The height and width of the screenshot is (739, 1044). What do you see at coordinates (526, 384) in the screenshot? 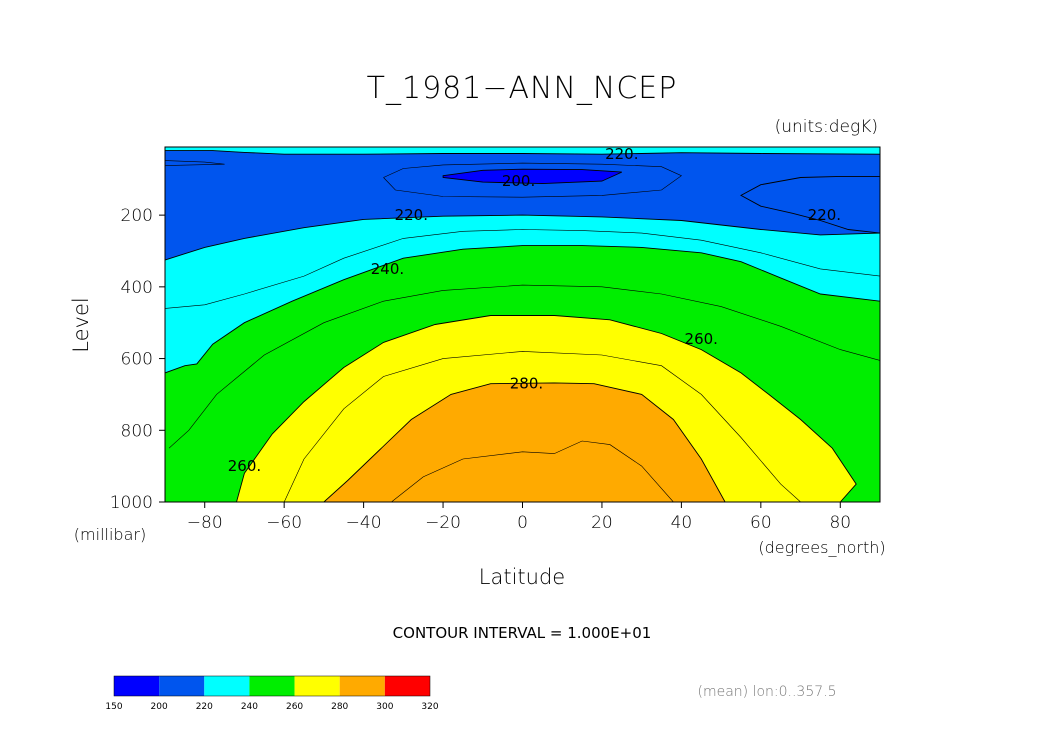
I see `contour-label: 280.` at bounding box center [526, 384].